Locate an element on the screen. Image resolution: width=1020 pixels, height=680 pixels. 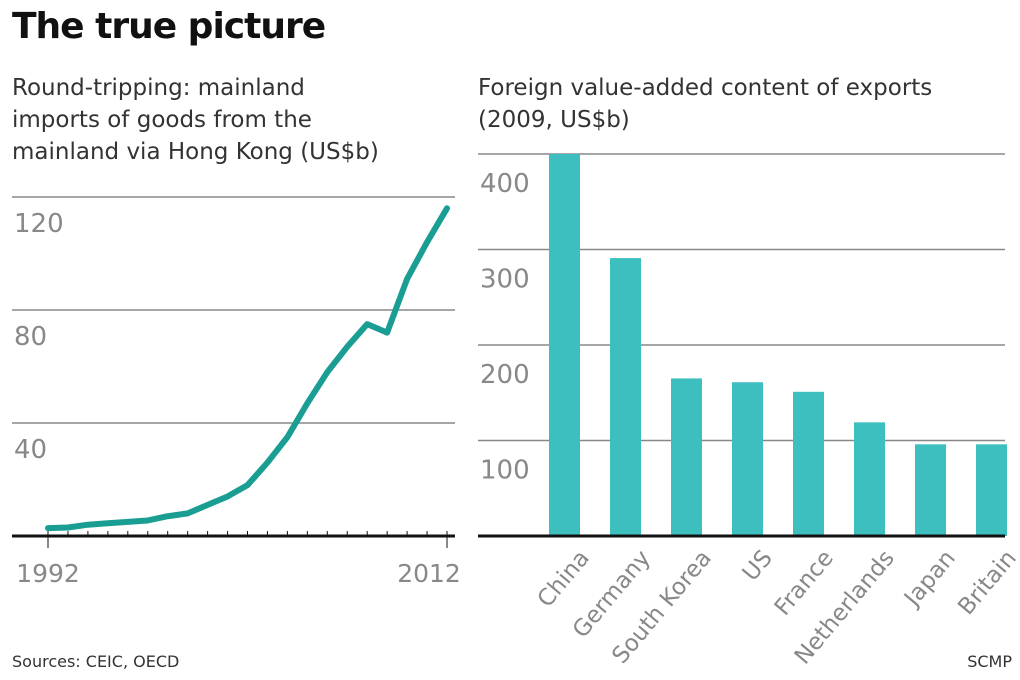
credit: SCMP is located at coordinates (989, 661).